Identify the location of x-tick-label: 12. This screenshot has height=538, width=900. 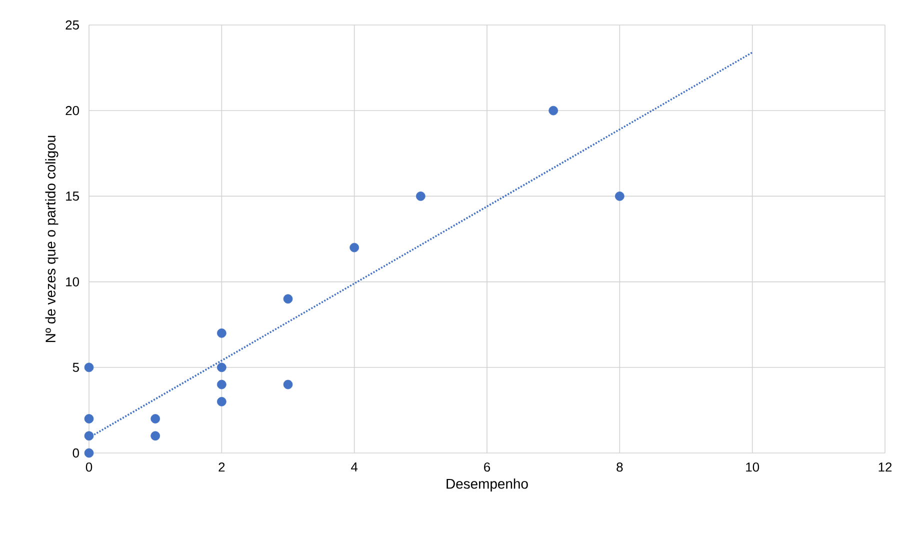
(885, 467).